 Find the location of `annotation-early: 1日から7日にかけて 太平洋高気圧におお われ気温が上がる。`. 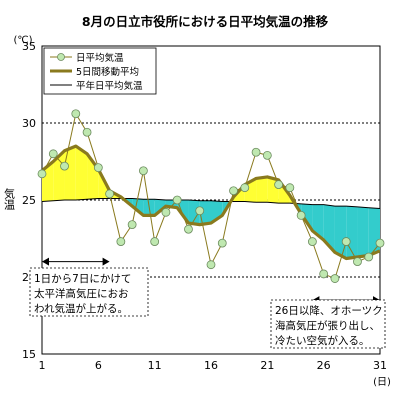

annotation-early: 1日から7日にかけて 太平洋高気圧におお われ気温が上がる。 is located at coordinates (89, 287).